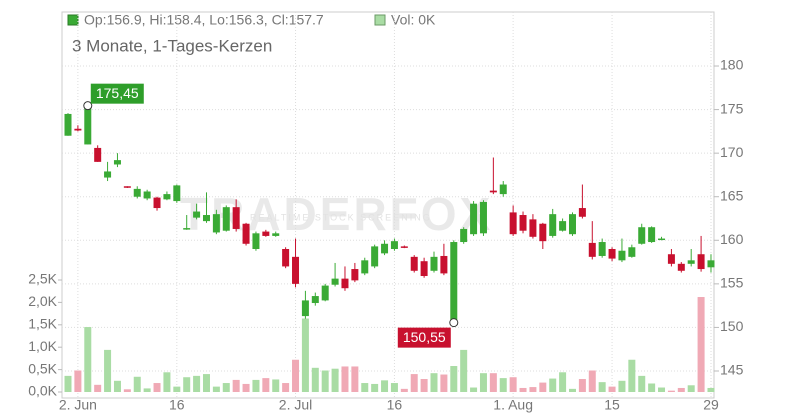 This screenshot has height=420, width=800. I want to click on annotation-box, so click(424, 337).